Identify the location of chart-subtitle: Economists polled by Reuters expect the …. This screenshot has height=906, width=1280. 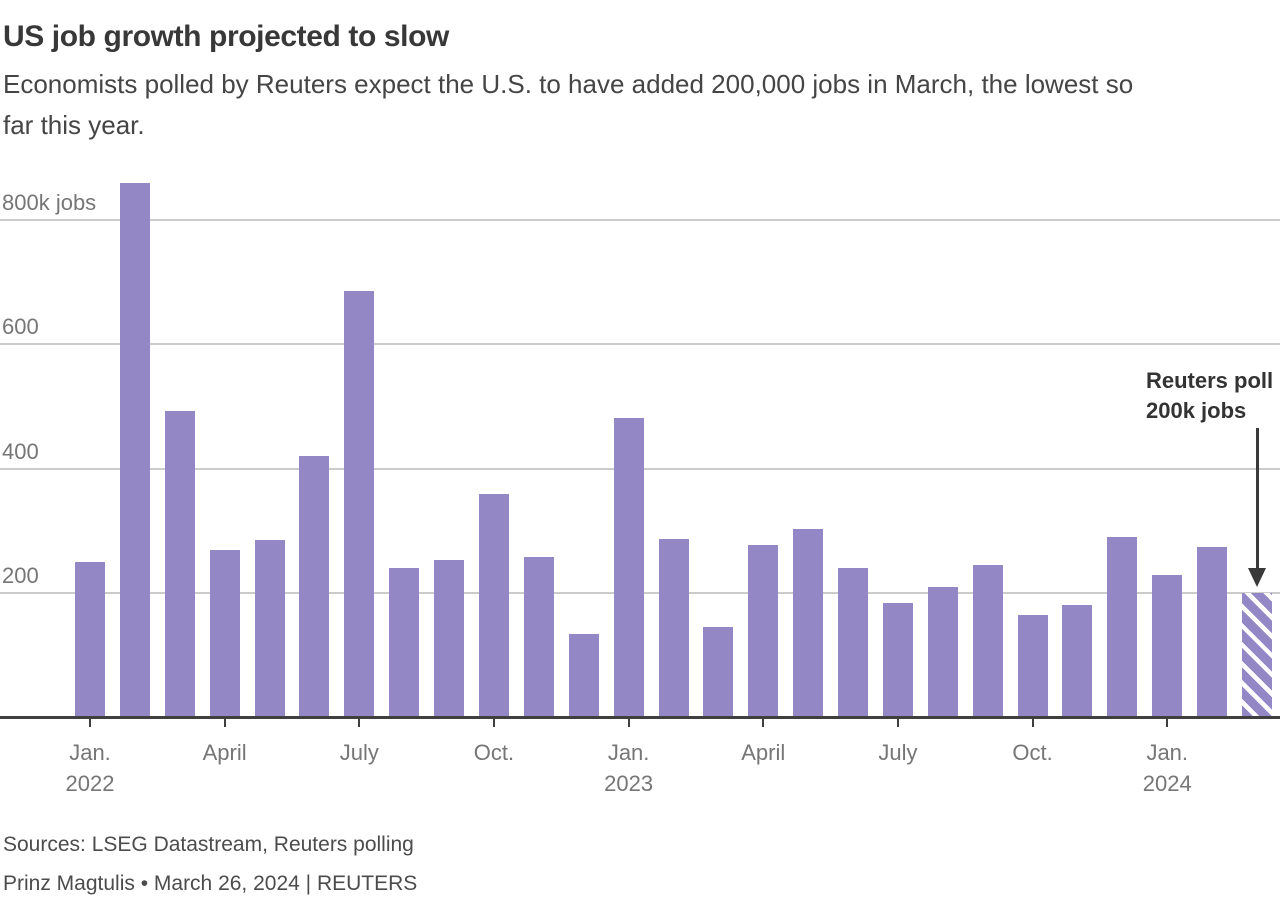
(568, 104).